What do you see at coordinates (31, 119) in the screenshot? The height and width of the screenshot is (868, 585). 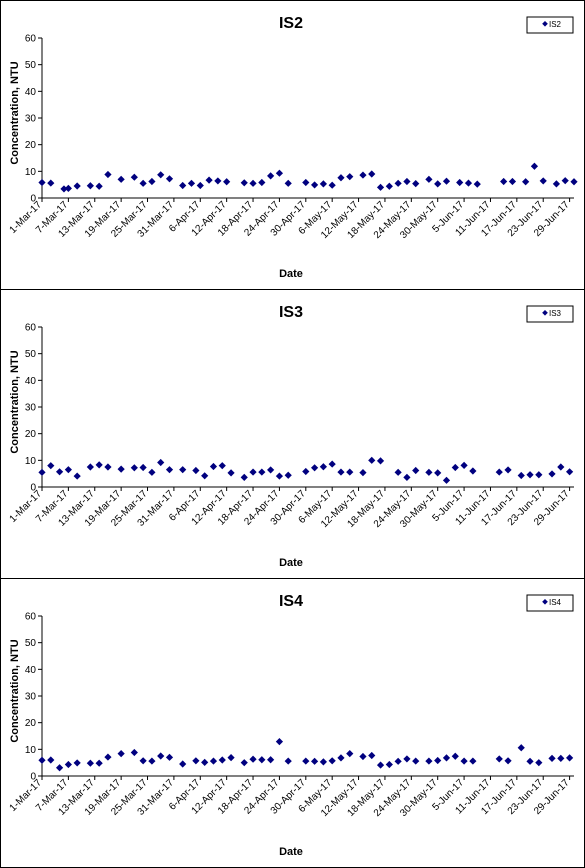 I see `y-tick-label: 30` at bounding box center [31, 119].